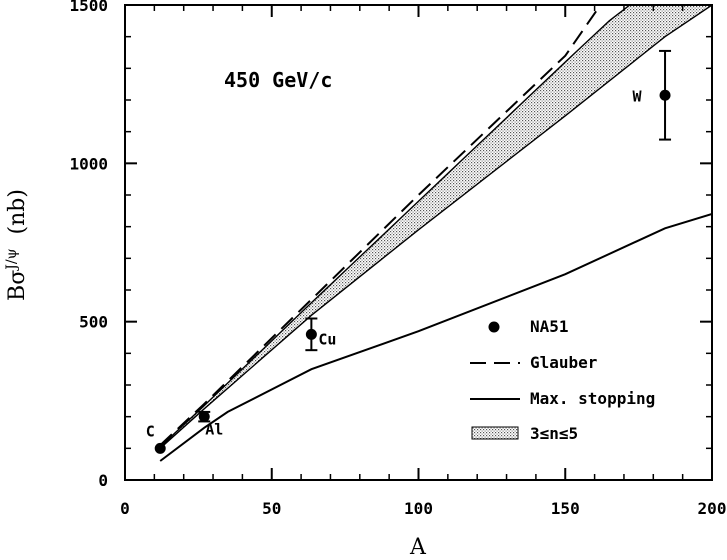  I want to click on legend-label-glauber: Glauber, so click(563, 362).